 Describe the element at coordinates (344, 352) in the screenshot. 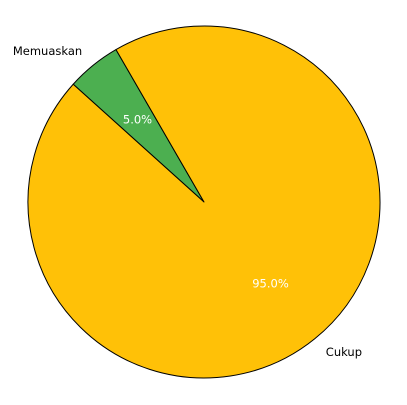

I see `pie-category-label-cukup: Cukup` at that location.